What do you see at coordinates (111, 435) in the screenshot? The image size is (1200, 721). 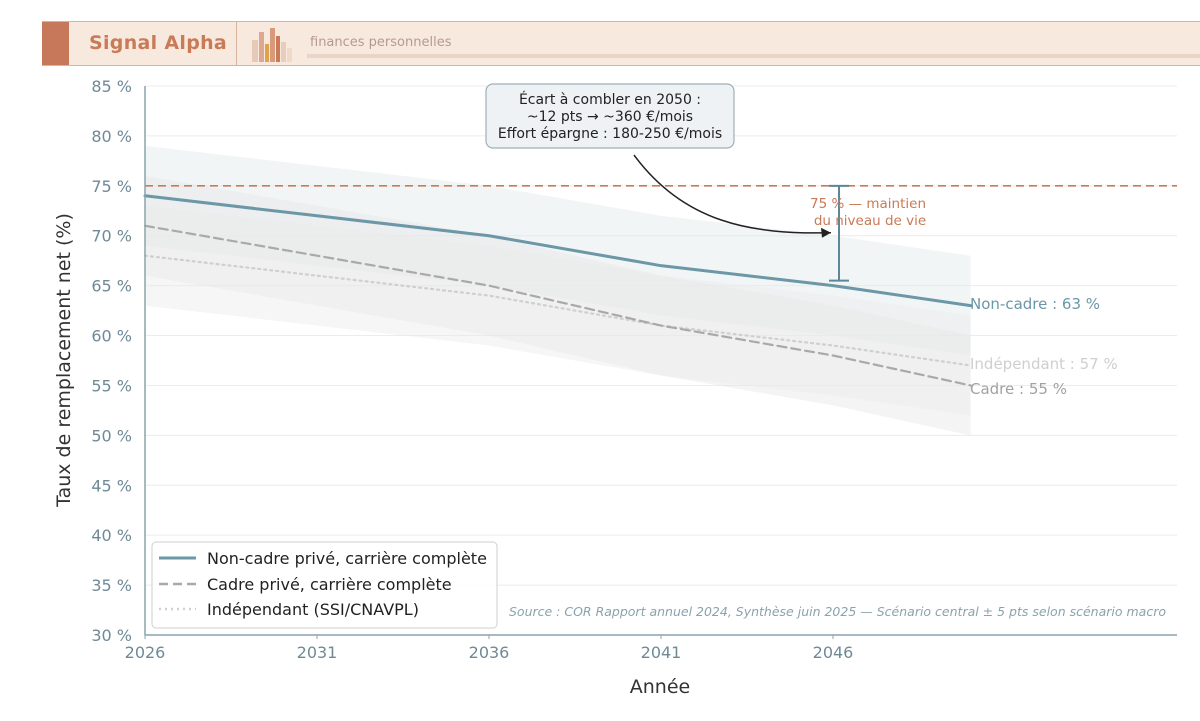 I see `y-tick-label: 50 %` at bounding box center [111, 435].